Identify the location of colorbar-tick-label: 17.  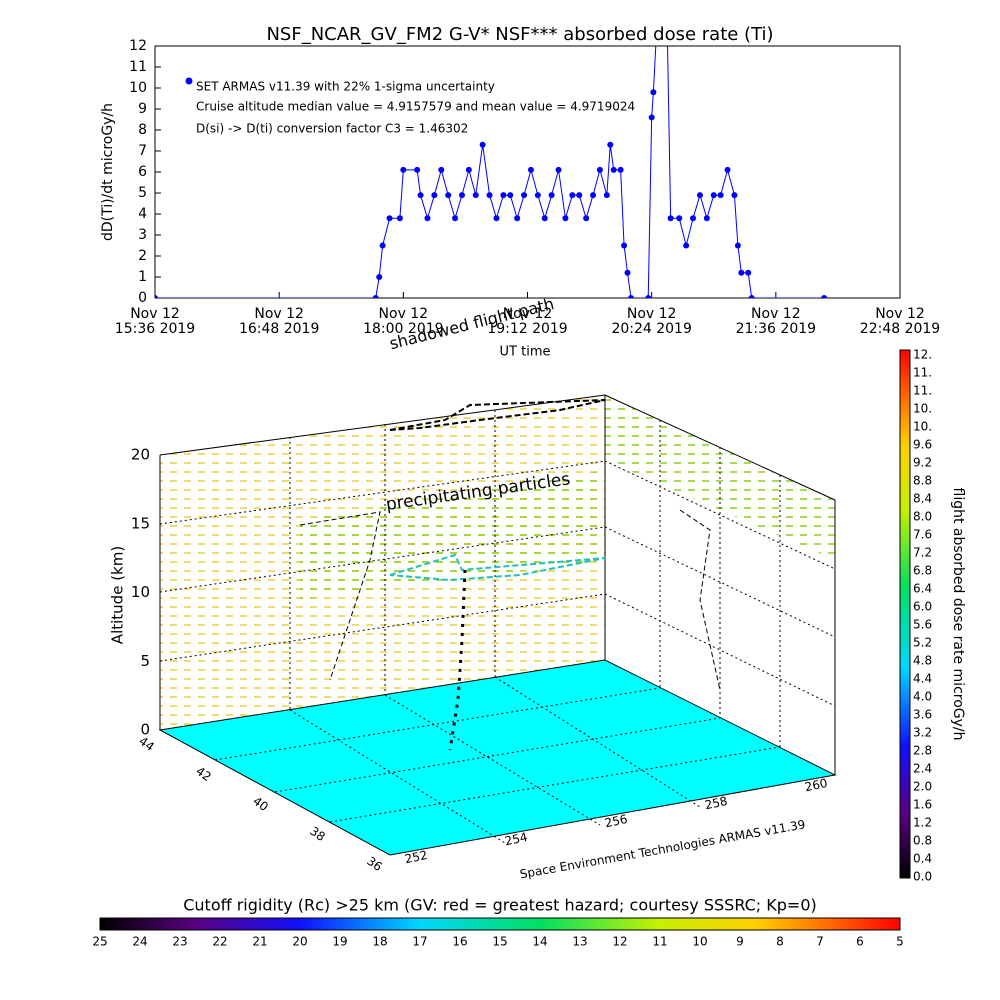
(419, 942).